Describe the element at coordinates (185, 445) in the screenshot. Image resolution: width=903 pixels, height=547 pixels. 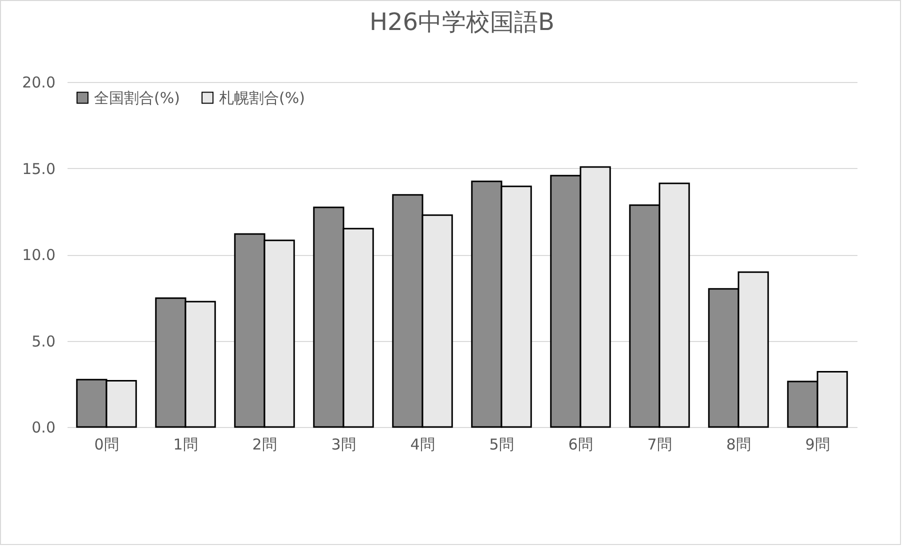
I see `x-tick-label: 1問` at that location.